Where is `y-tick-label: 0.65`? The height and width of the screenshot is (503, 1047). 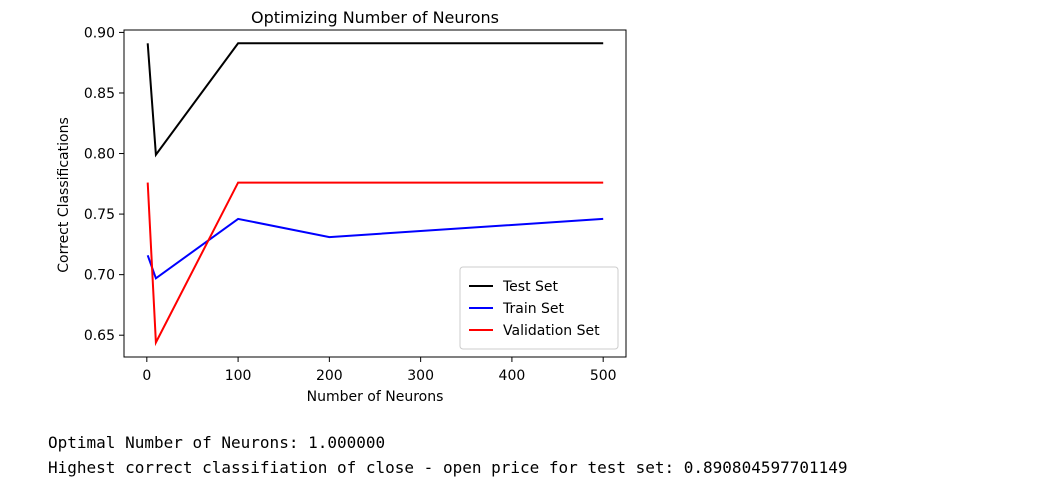 y-tick-label: 0.65 is located at coordinates (99, 336).